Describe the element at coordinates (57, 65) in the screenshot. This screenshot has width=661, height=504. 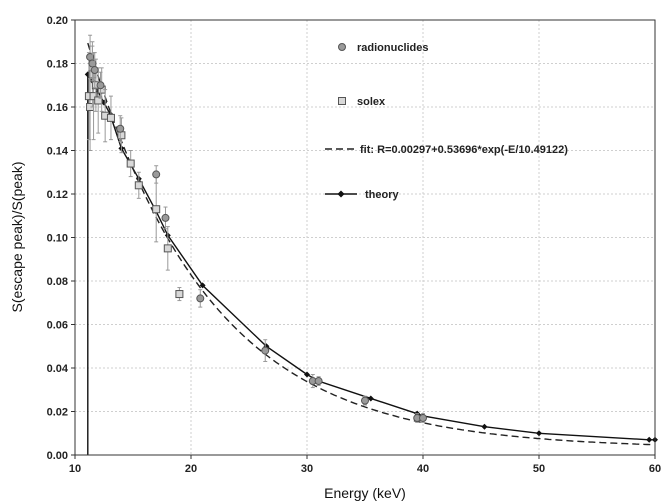
I see `y-tick-label: 0.18` at that location.